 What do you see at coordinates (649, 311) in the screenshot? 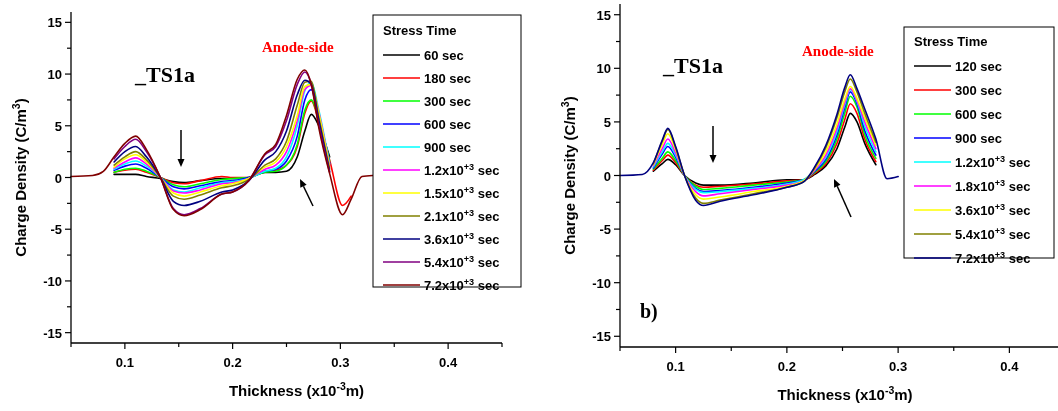
I see `annotation: b)` at bounding box center [649, 311].